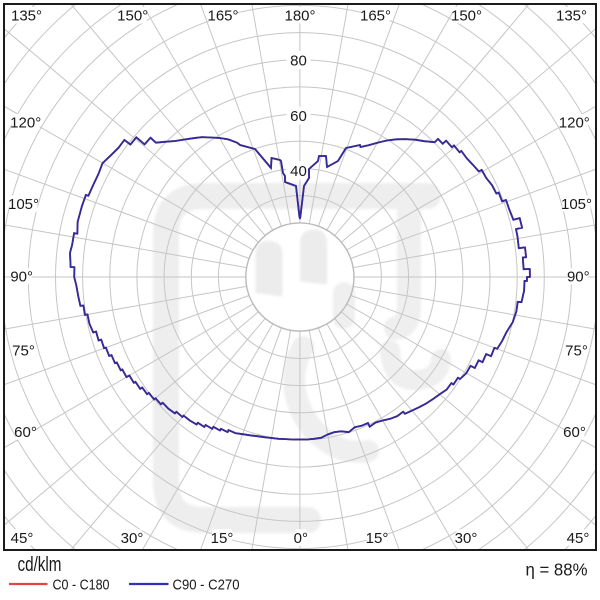  What do you see at coordinates (206, 585) in the screenshot?
I see `svg-text: C90 - C270` at bounding box center [206, 585].